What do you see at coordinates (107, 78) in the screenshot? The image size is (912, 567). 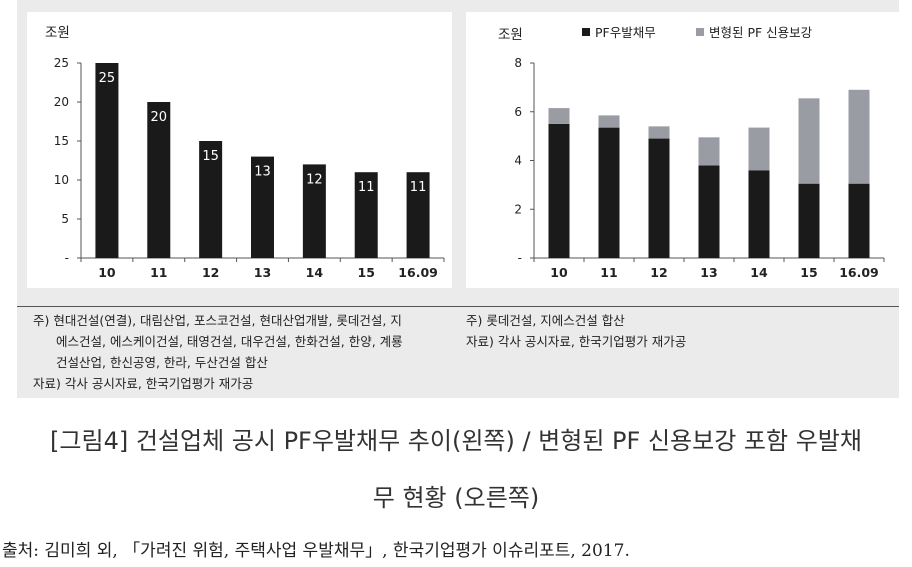 I see `data-label: 25` at bounding box center [107, 78].